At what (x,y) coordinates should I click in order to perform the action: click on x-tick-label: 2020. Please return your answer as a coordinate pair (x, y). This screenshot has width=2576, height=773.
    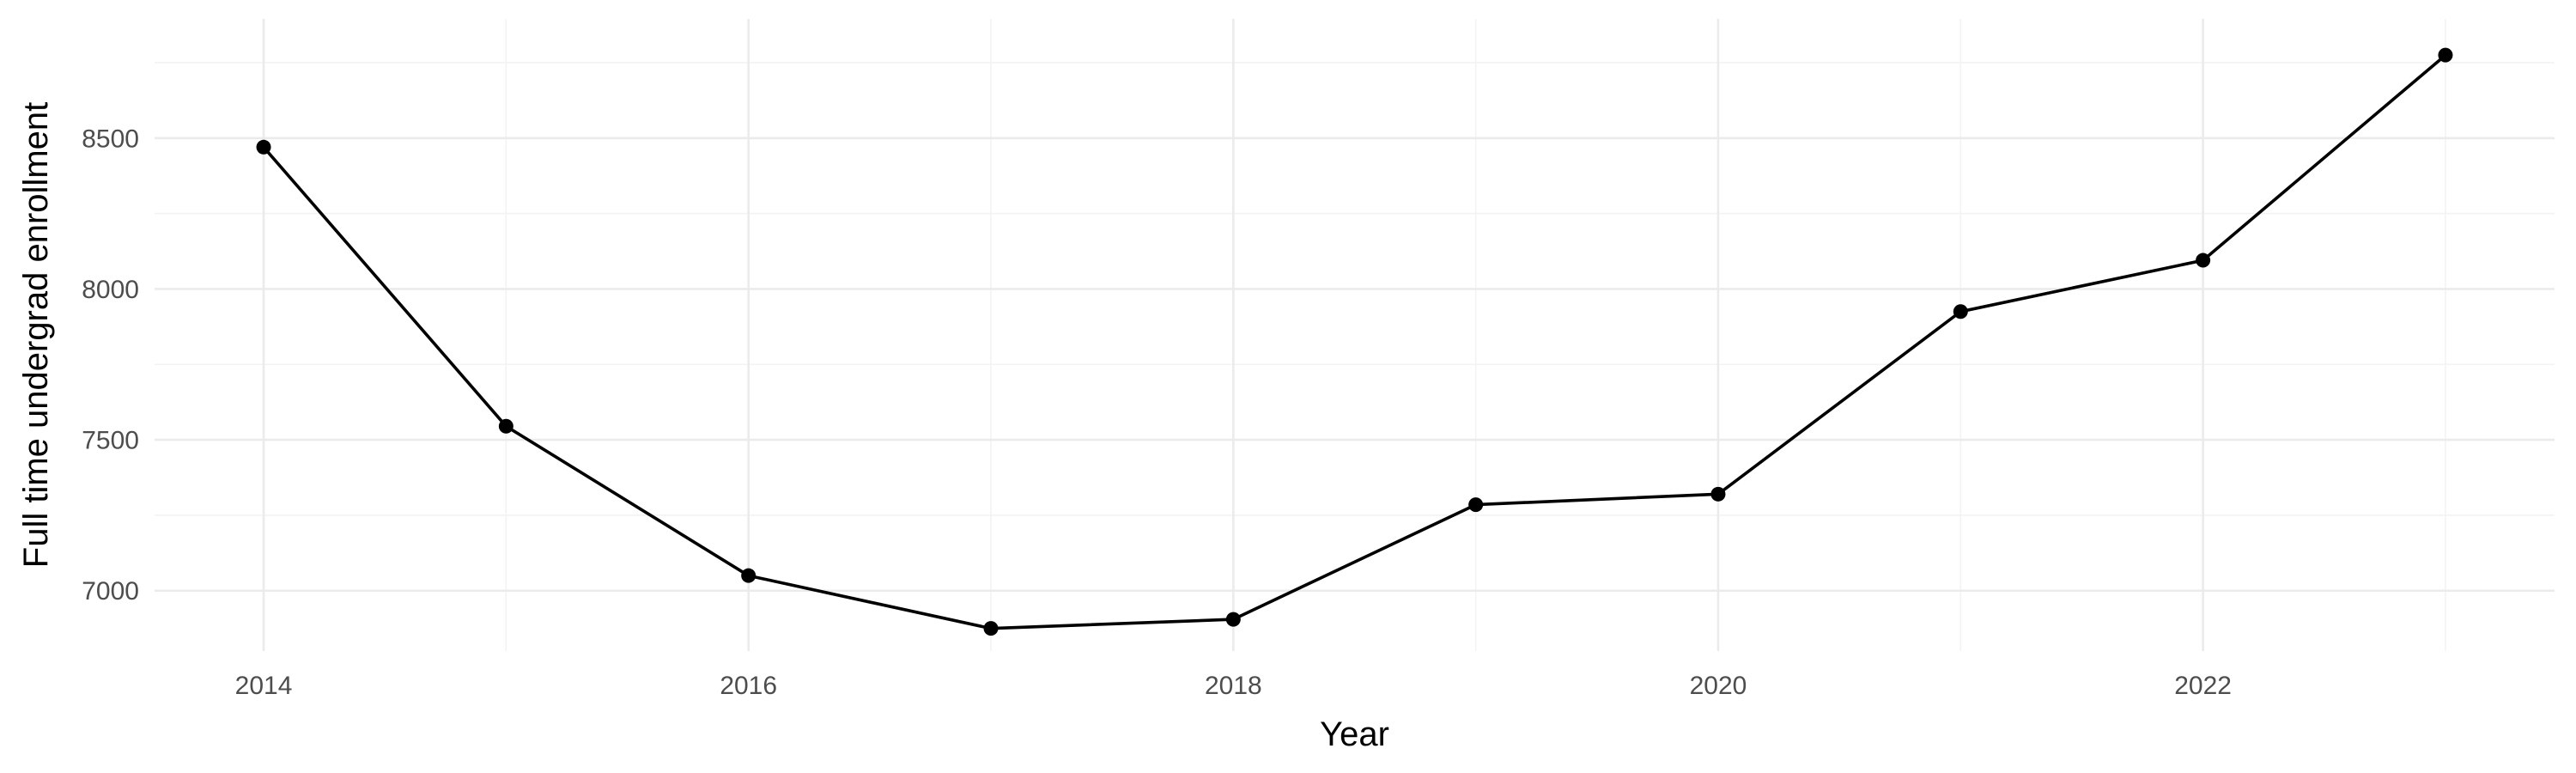
    Looking at the image, I should click on (1718, 686).